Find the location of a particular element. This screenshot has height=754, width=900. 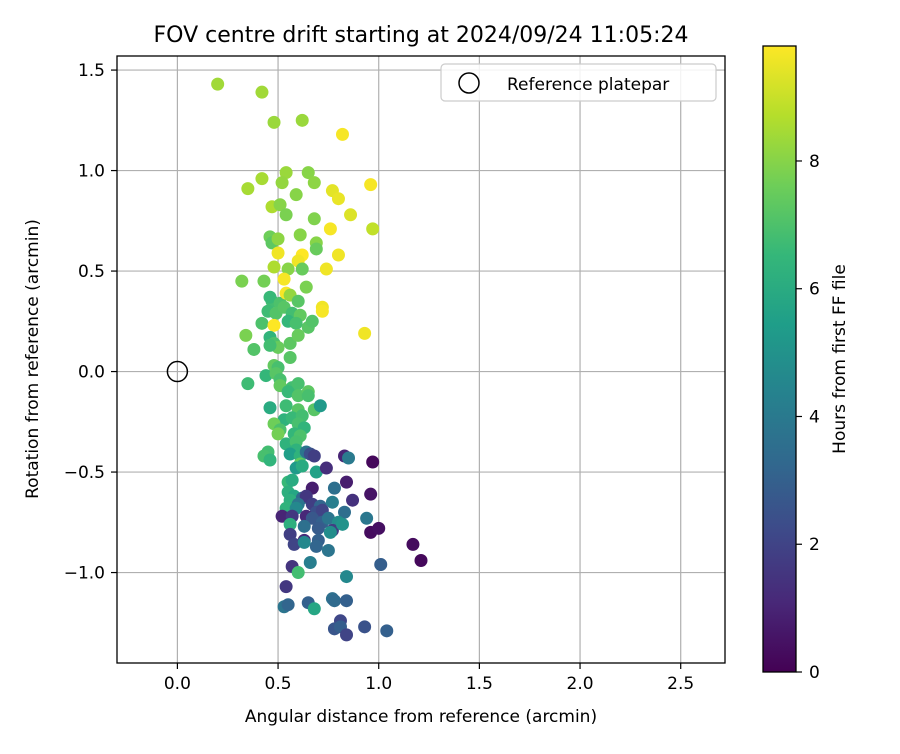

x-tick-label: 2.0 is located at coordinates (580, 684).